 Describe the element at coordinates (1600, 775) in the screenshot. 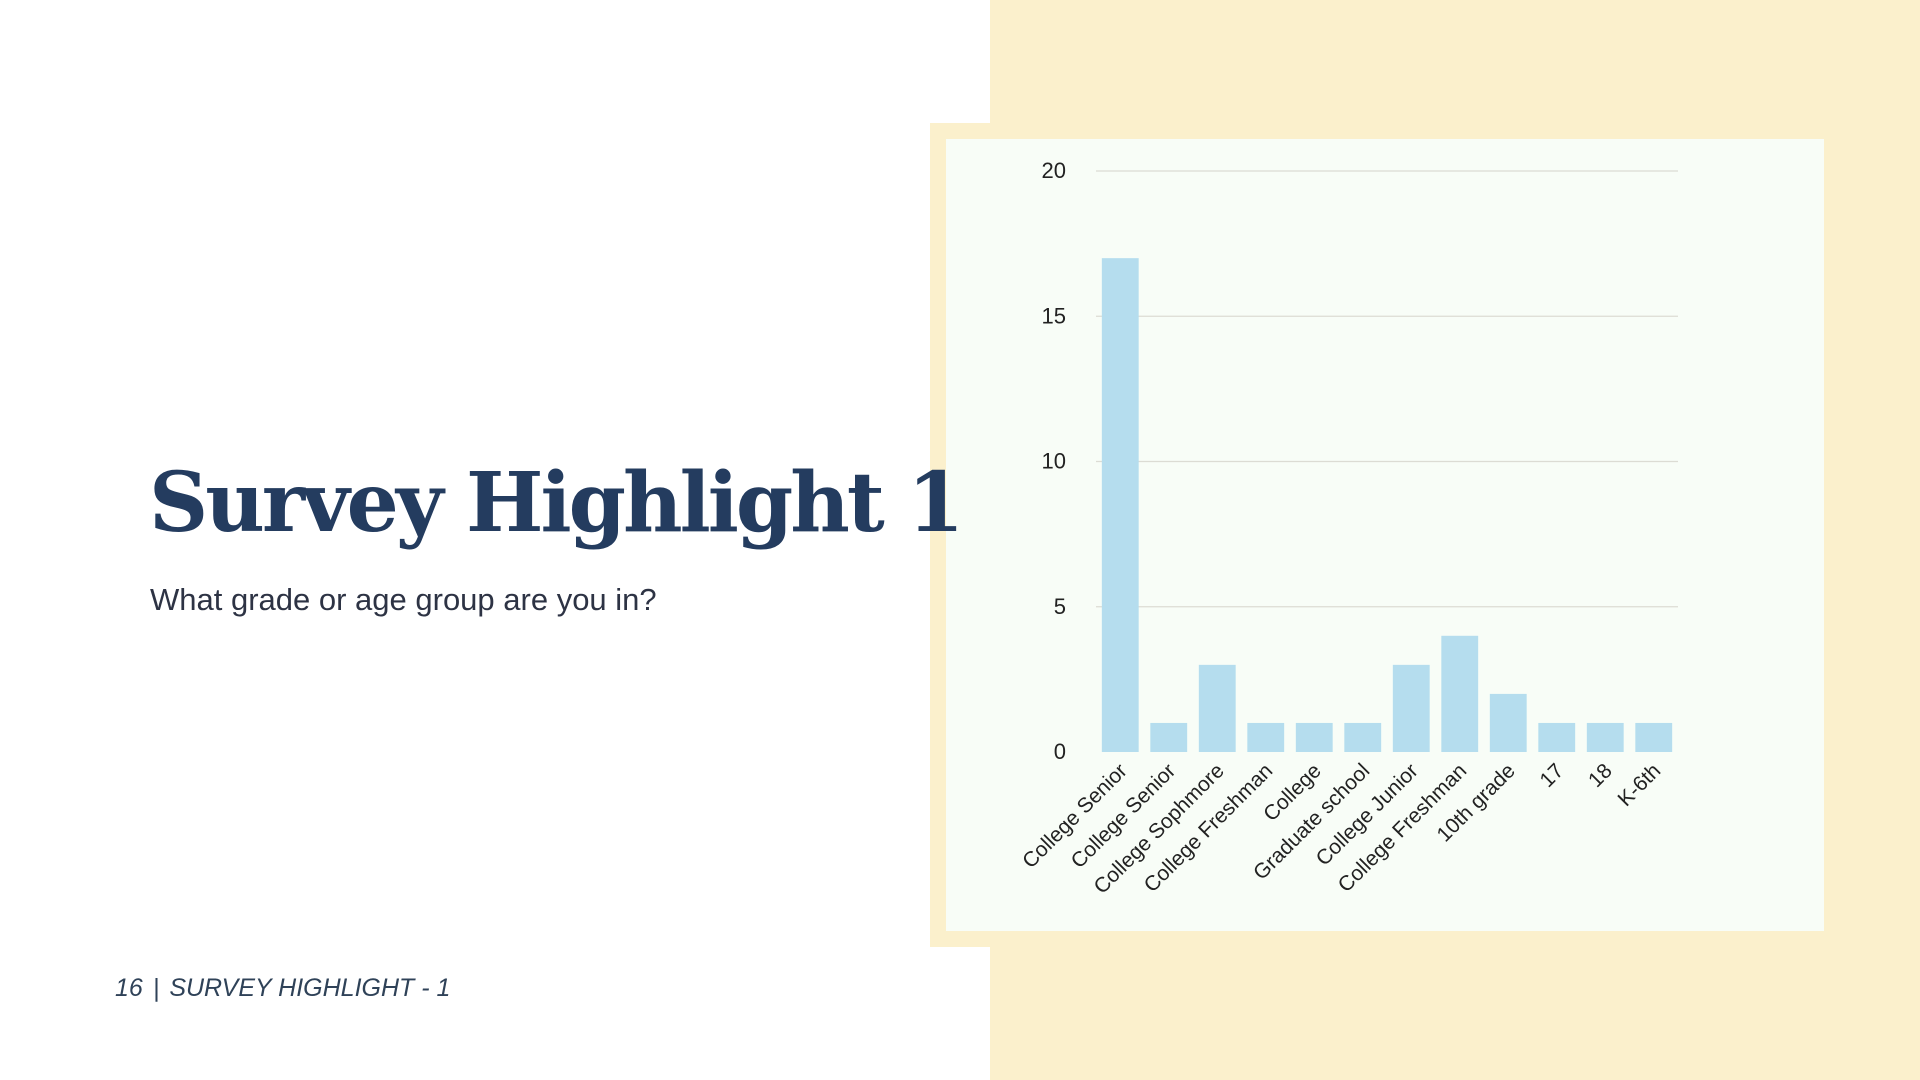

I see `x-tick-label: 18` at that location.